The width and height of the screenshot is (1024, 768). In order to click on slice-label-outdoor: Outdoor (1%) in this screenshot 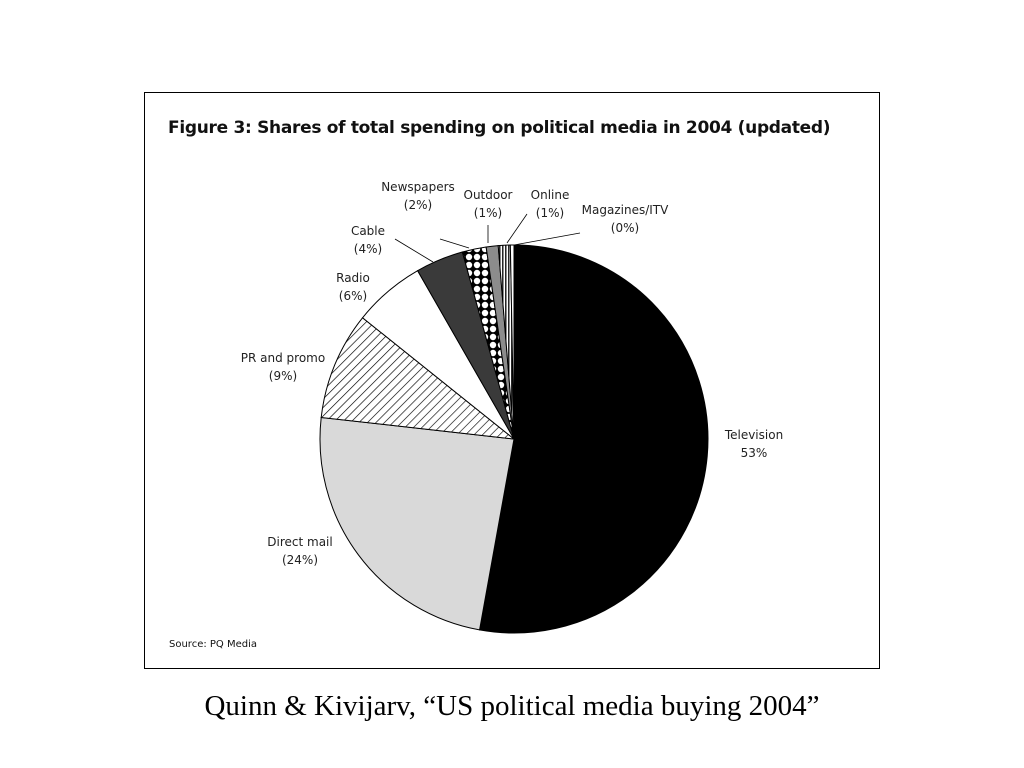, I will do `click(488, 204)`.